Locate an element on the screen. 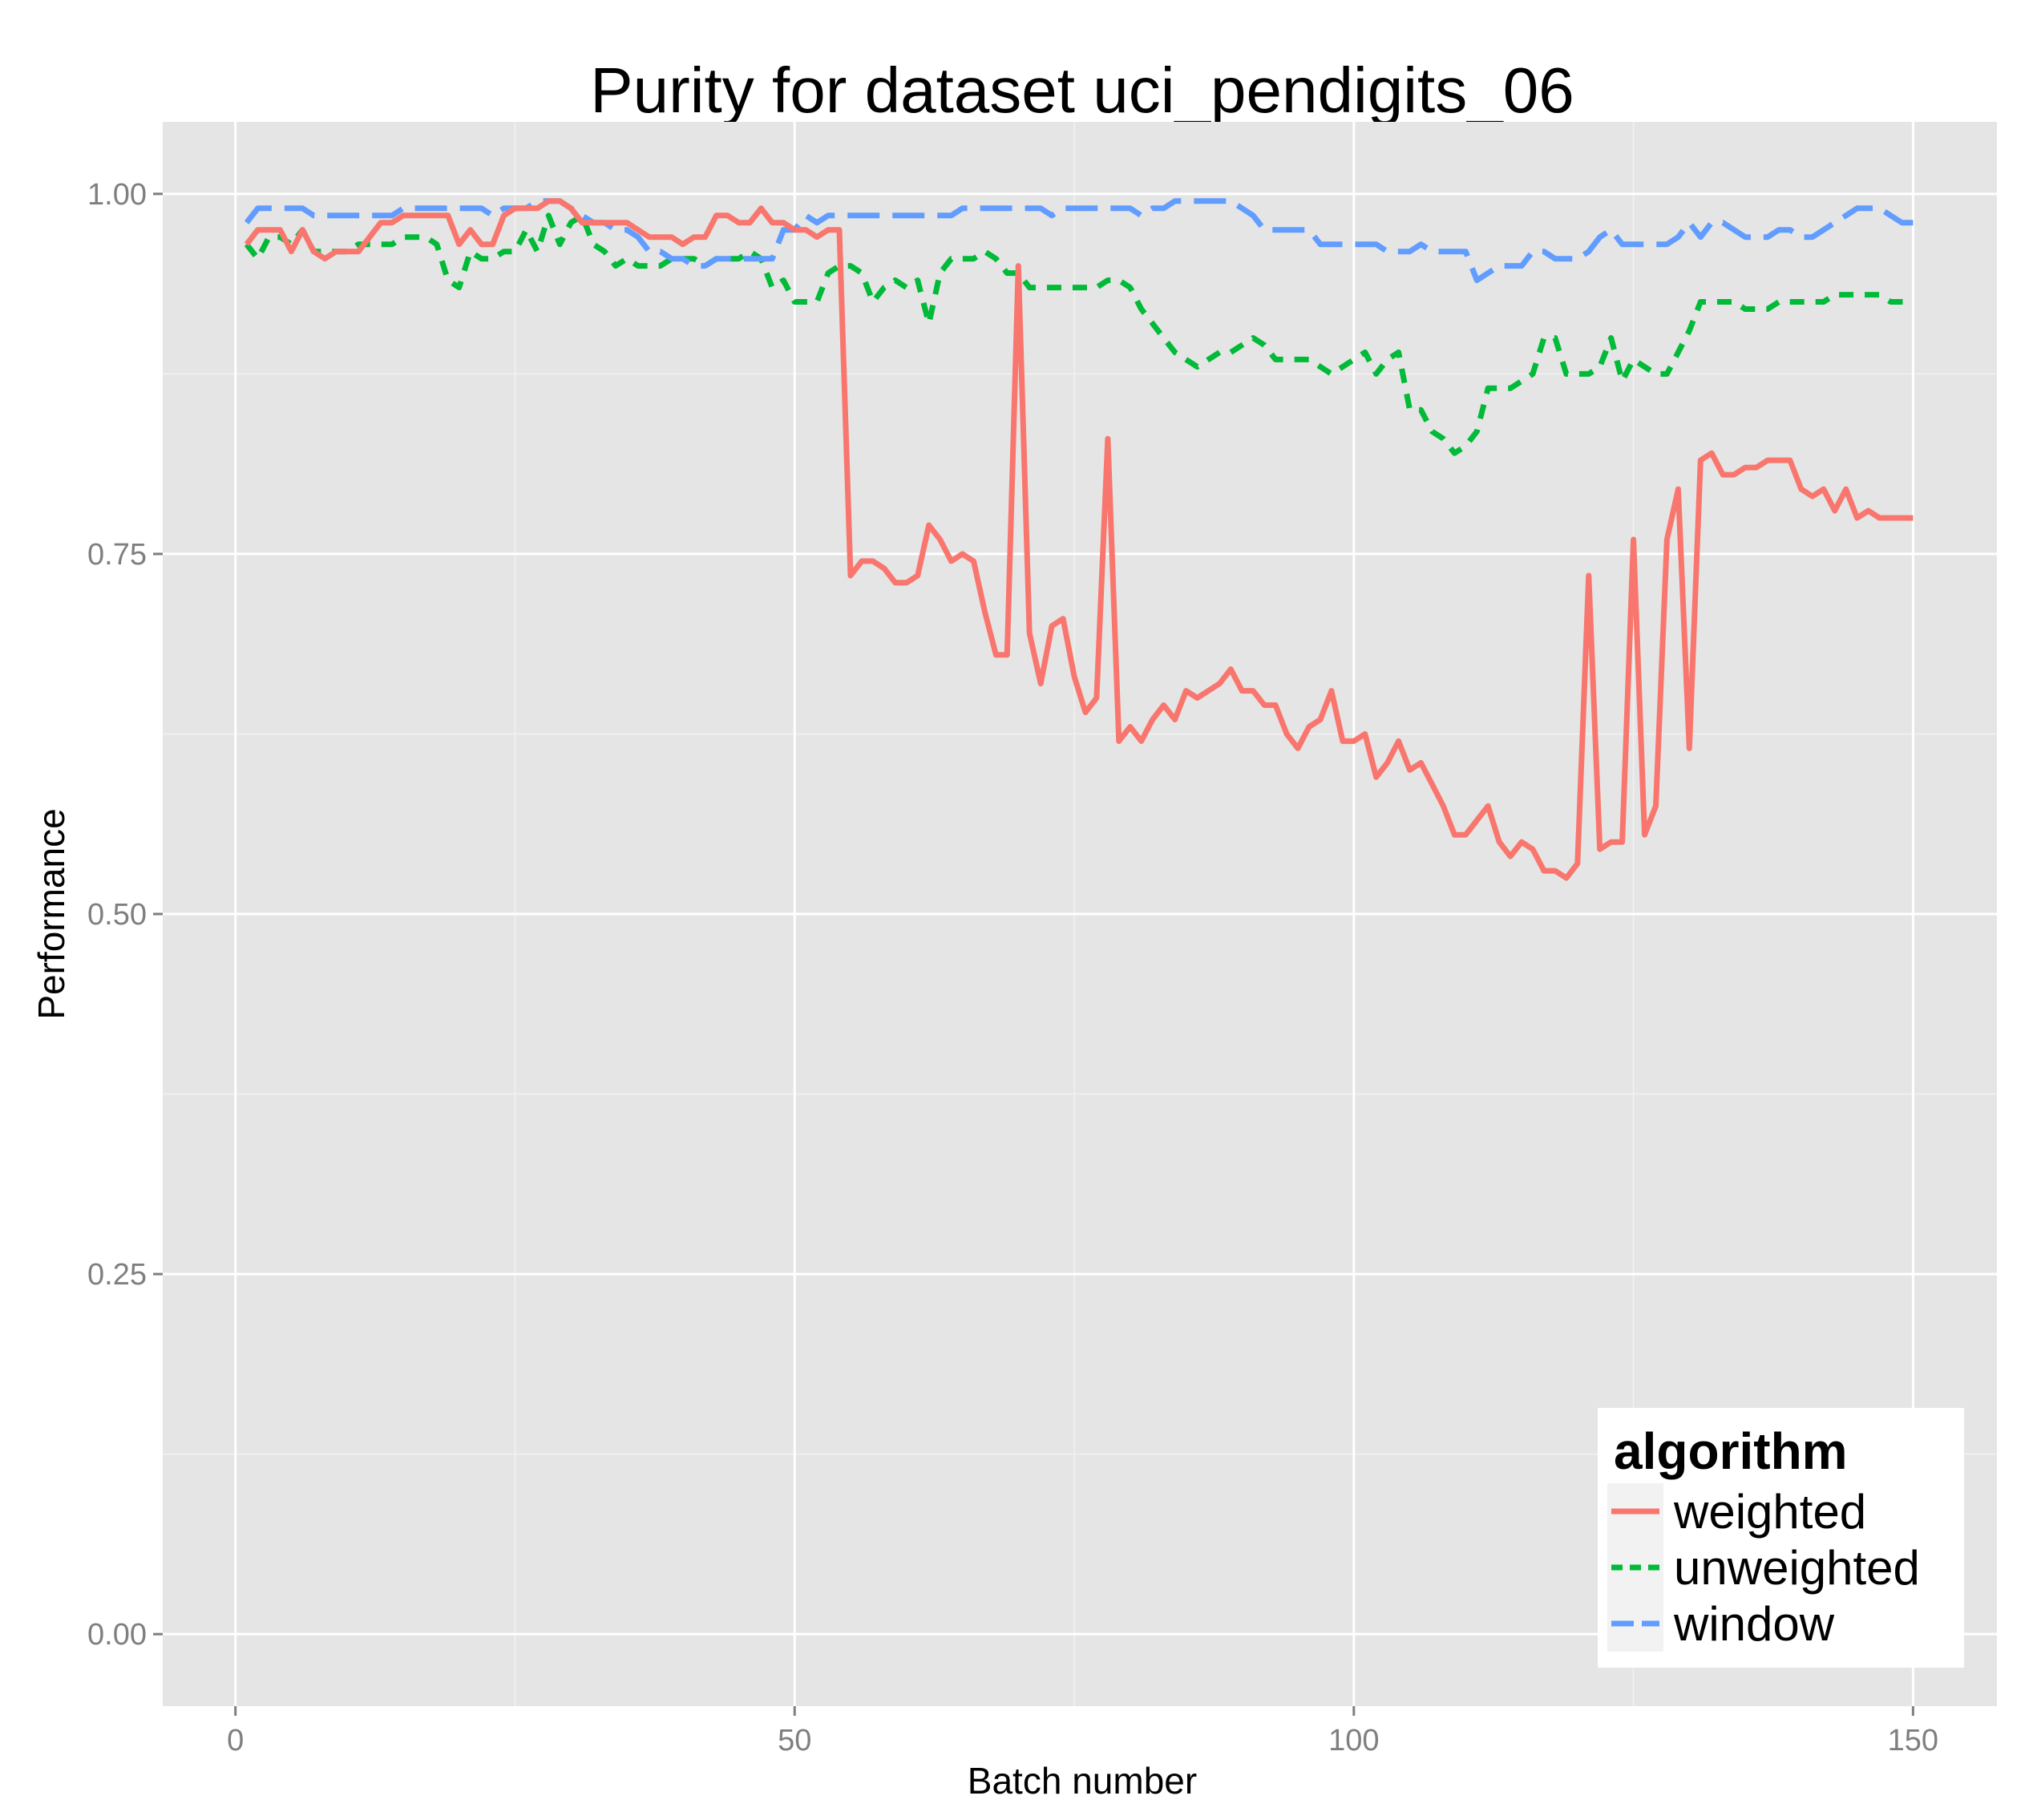  y-tick-label: 1.00 is located at coordinates (117, 195).